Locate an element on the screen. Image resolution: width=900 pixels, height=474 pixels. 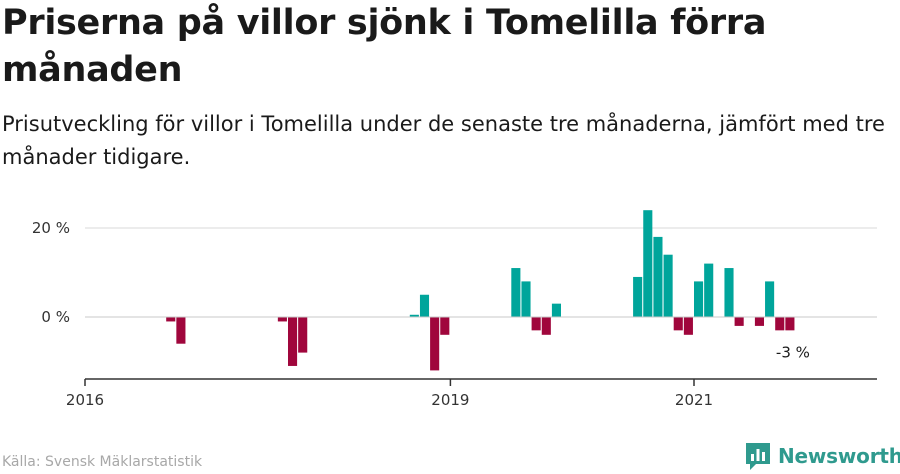
brand-logo-block: Newsworthy is located at coordinates (822, 456).